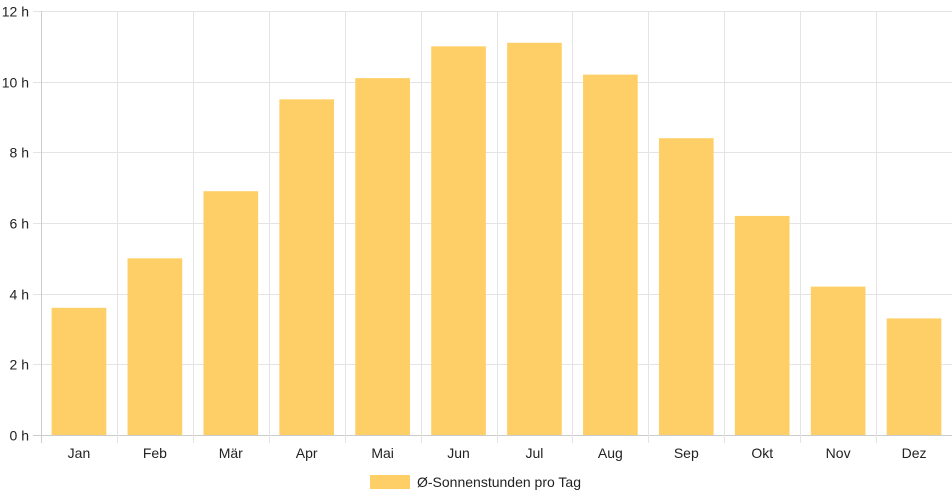  What do you see at coordinates (914, 376) in the screenshot?
I see `bar-dez` at bounding box center [914, 376].